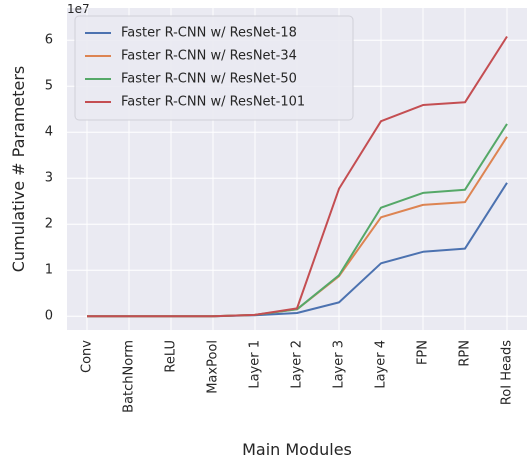 This screenshot has width=530, height=465. What do you see at coordinates (209, 56) in the screenshot?
I see `legend-label: Faster R-CNN w/ ResNet-34` at bounding box center [209, 56].